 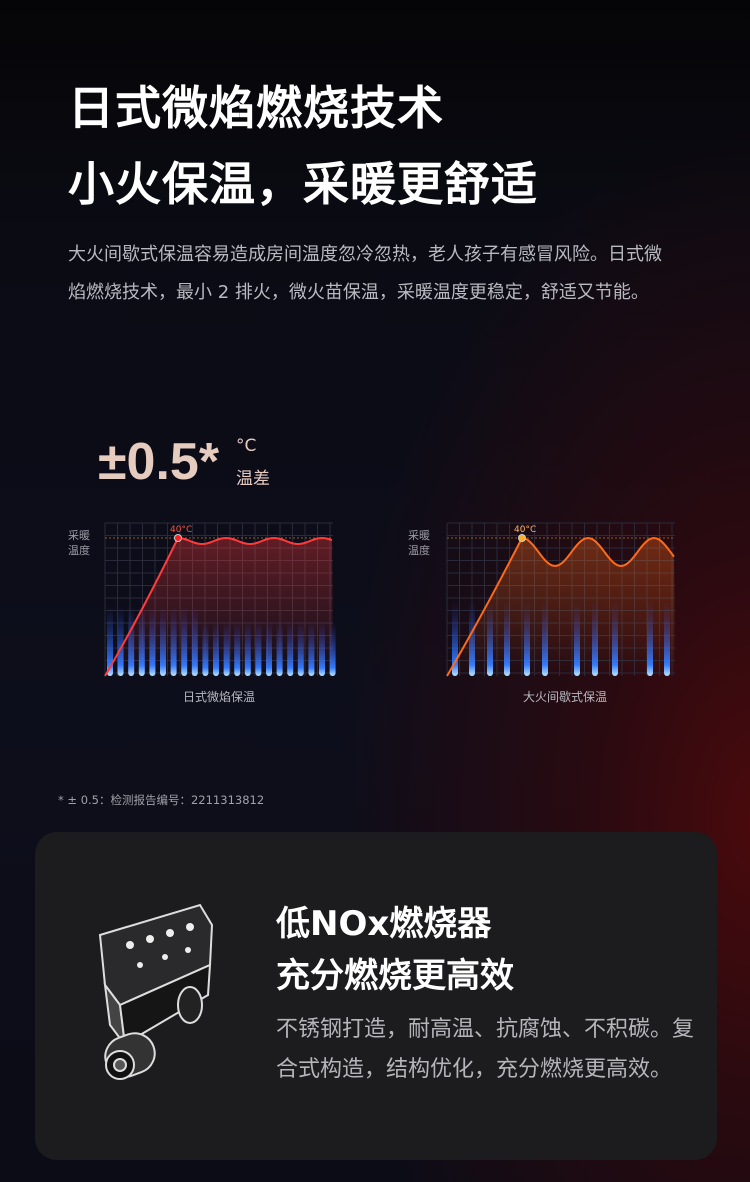 What do you see at coordinates (384, 924) in the screenshot?
I see `feature-title-line-1: 低NOx燃烧器` at bounding box center [384, 924].